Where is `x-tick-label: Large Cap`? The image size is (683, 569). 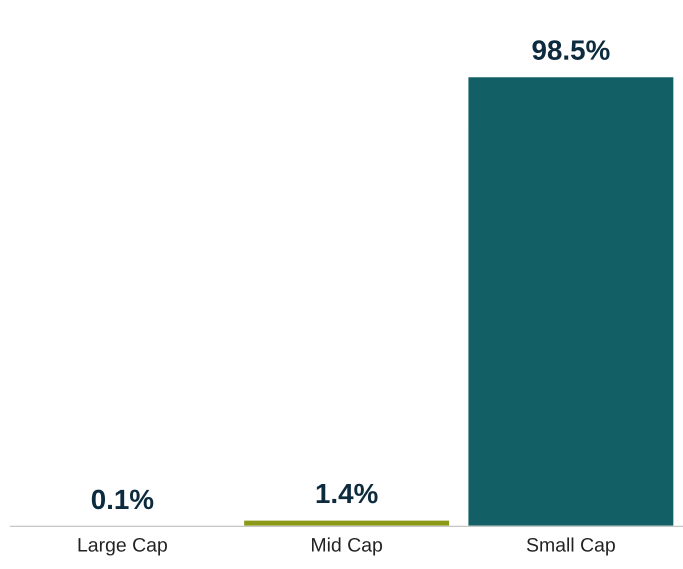
x-tick-label: Large Cap is located at coordinates (122, 547).